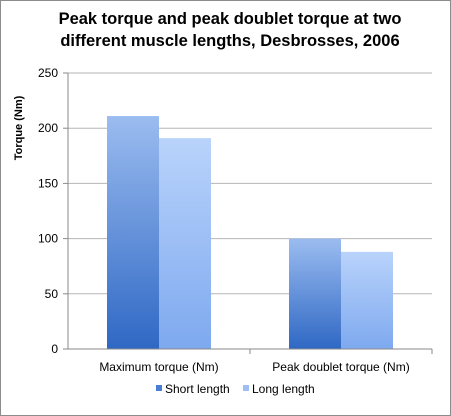 This screenshot has width=451, height=416. Describe the element at coordinates (235, 389) in the screenshot. I see `legend: Short length Long length` at that location.